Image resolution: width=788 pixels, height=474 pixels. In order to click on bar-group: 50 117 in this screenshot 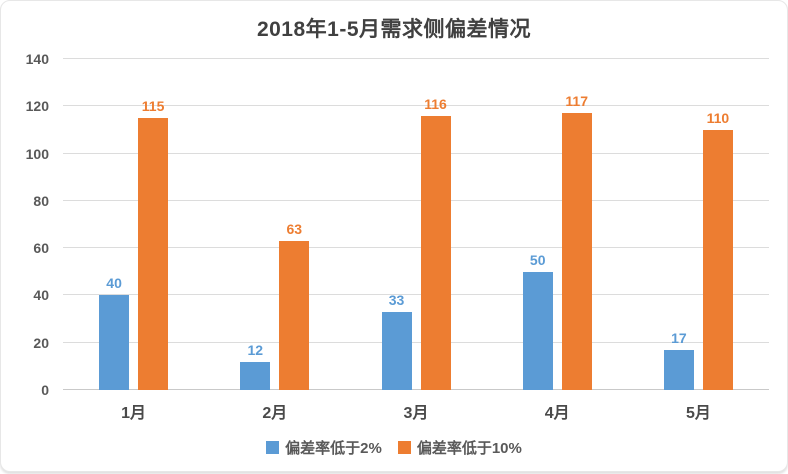, I will do `click(557, 224)`.